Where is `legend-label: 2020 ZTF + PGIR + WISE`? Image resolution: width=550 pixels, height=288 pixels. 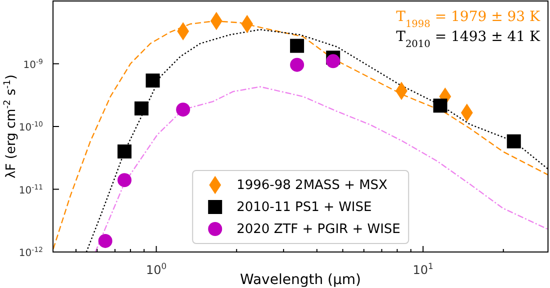 legend-label: 2020 ZTF + PGIR + WISE is located at coordinates (318, 229).